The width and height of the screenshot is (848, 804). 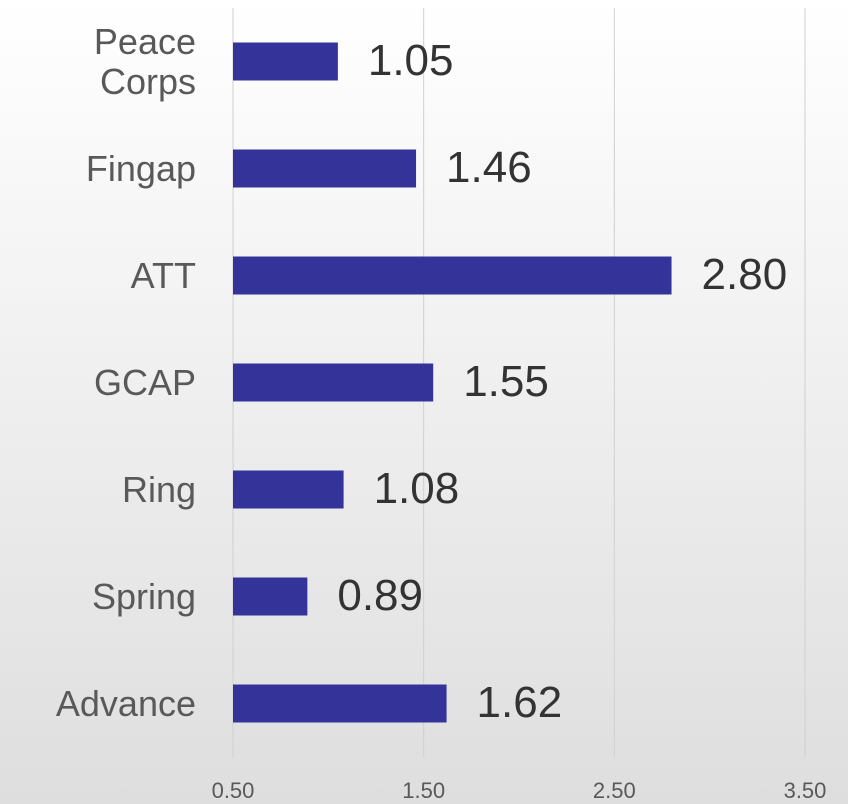 I want to click on value-label: 1.08, so click(x=417, y=488).